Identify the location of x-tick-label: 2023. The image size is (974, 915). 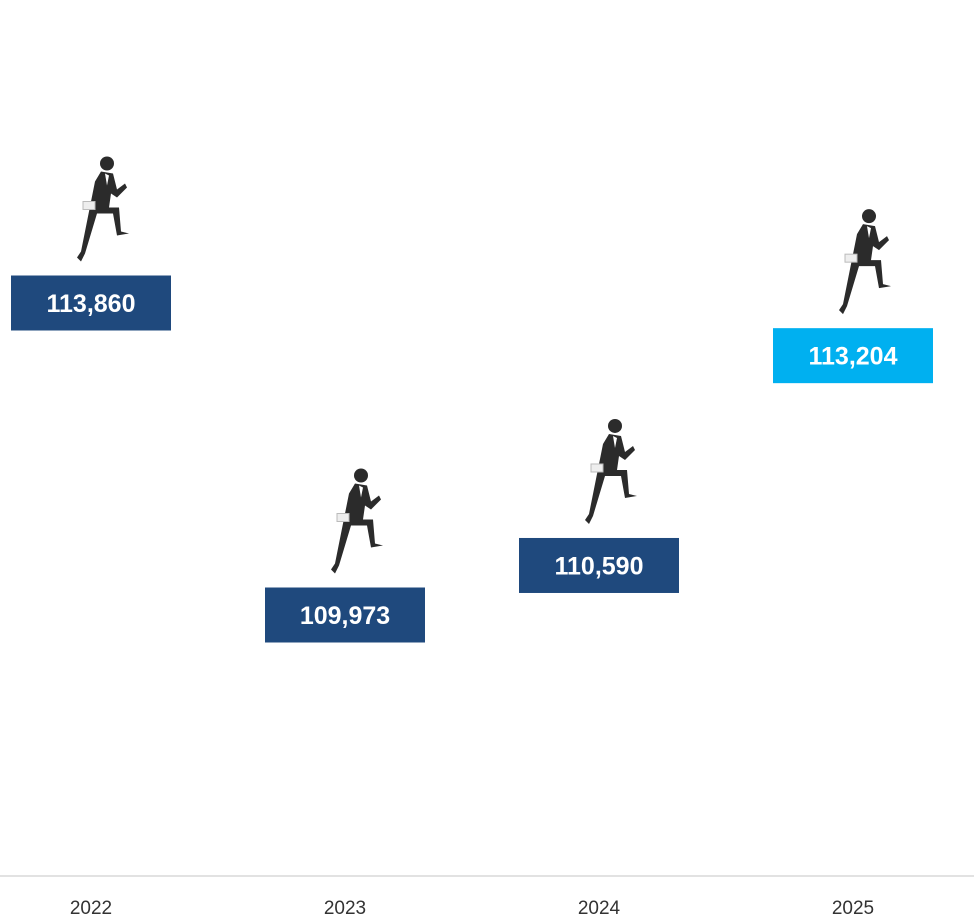
(345, 906).